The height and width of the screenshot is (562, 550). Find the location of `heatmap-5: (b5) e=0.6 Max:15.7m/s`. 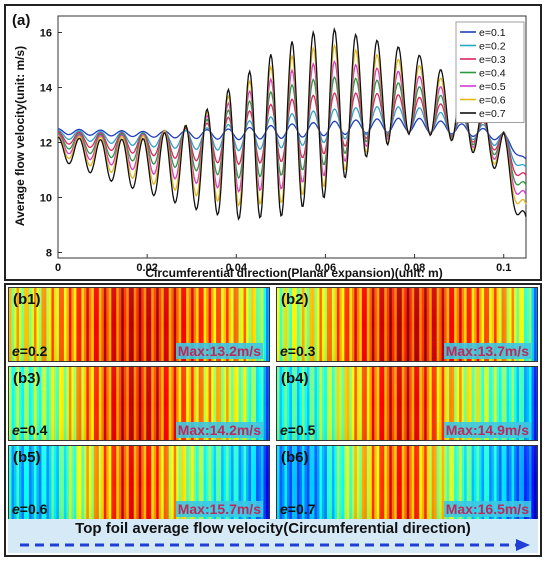

heatmap-5: (b5) e=0.6 Max:15.7m/s is located at coordinates (139, 482).